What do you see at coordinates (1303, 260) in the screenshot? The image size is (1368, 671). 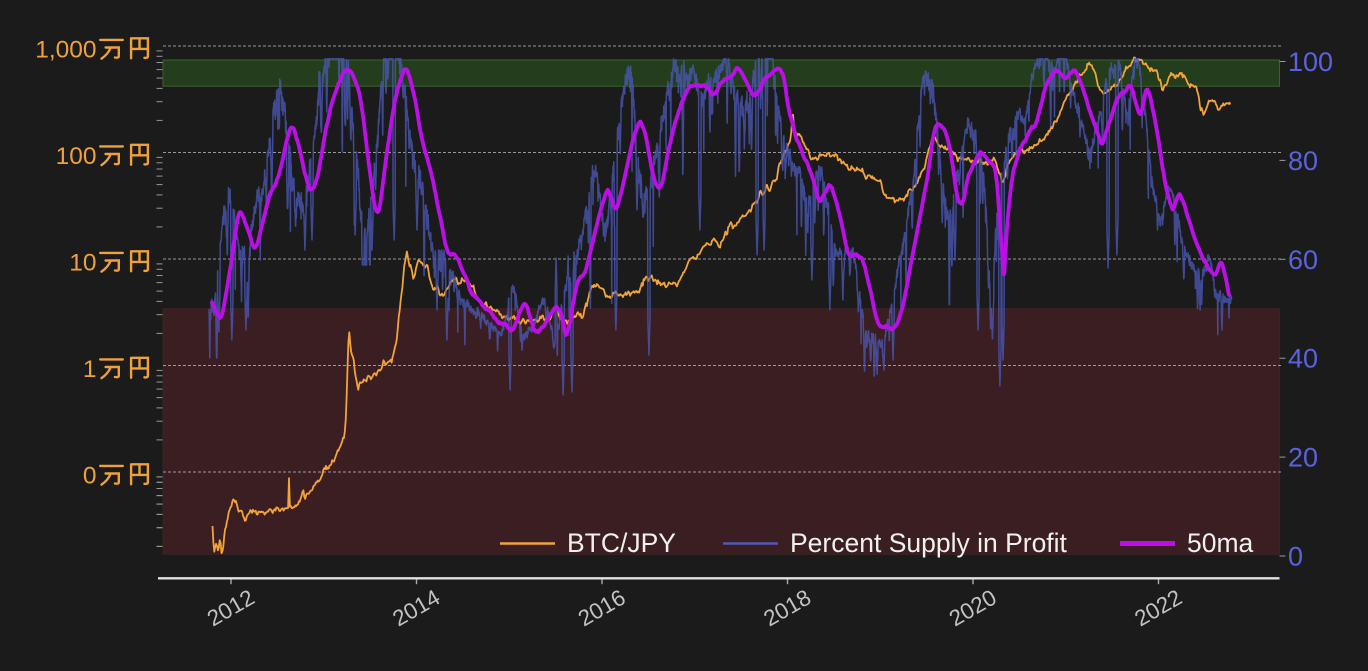 I see `svg-text: 60` at bounding box center [1303, 260].